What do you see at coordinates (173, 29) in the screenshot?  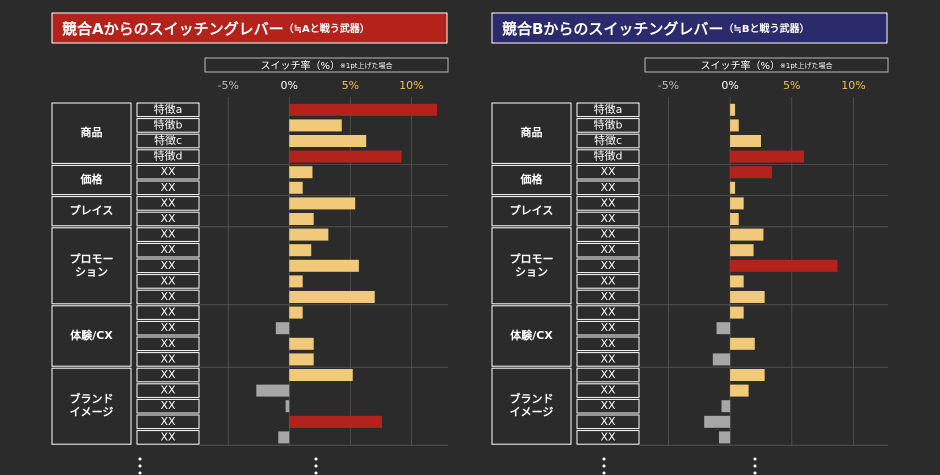 I see `title-main: 競合Aからのスイッチングレバー` at bounding box center [173, 29].